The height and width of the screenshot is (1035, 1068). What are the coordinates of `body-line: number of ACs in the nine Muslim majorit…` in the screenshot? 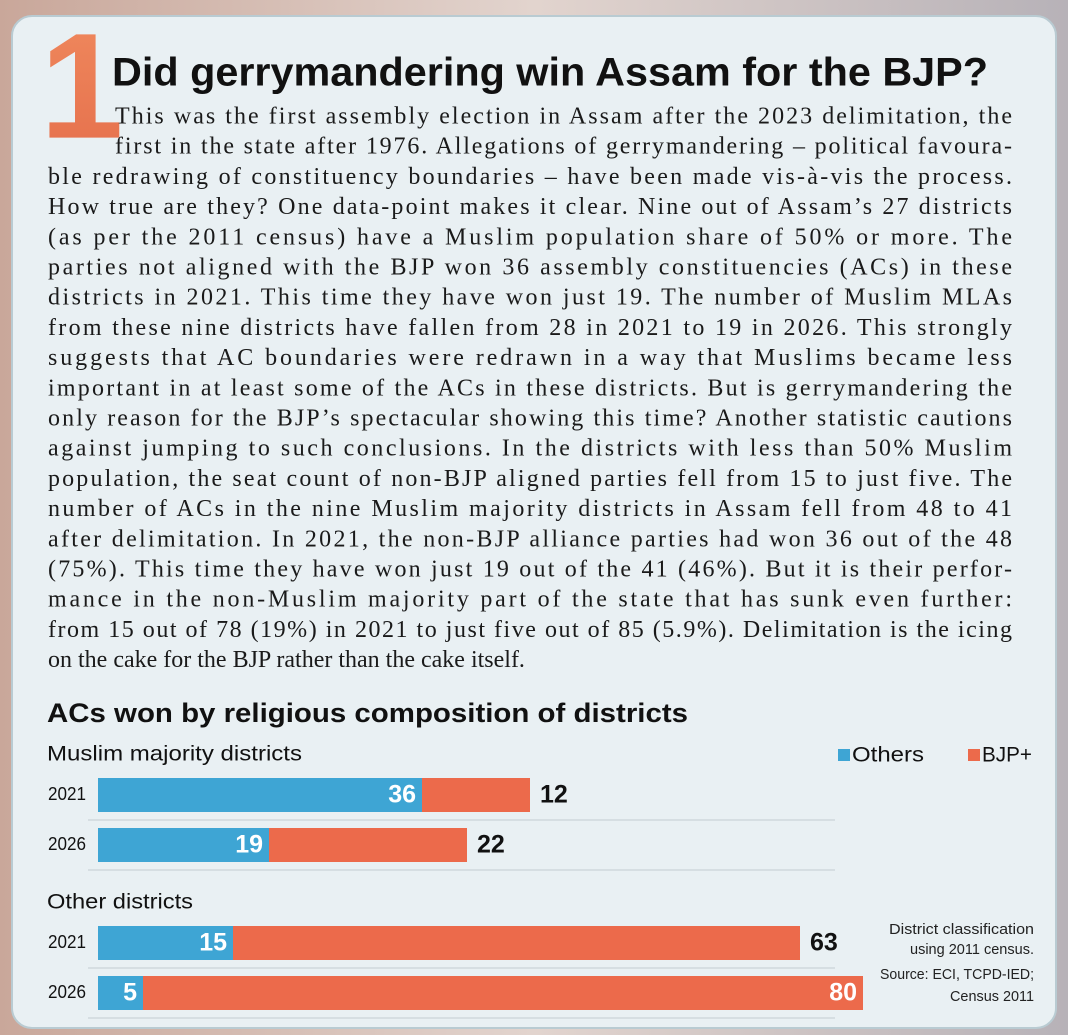 It's located at (530, 509).